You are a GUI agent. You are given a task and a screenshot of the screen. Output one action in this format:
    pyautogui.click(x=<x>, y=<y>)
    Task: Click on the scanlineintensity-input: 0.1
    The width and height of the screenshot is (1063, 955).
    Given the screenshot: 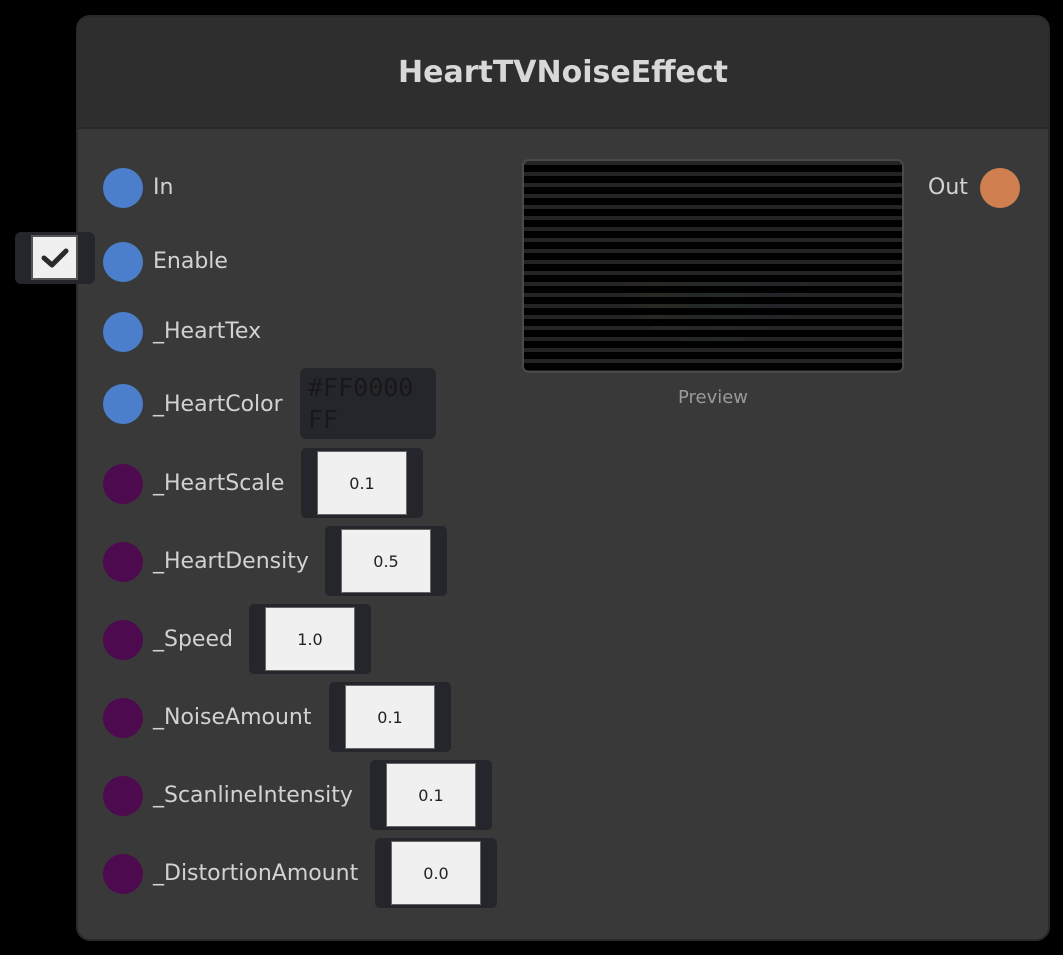 What is the action you would take?
    pyautogui.click(x=431, y=795)
    